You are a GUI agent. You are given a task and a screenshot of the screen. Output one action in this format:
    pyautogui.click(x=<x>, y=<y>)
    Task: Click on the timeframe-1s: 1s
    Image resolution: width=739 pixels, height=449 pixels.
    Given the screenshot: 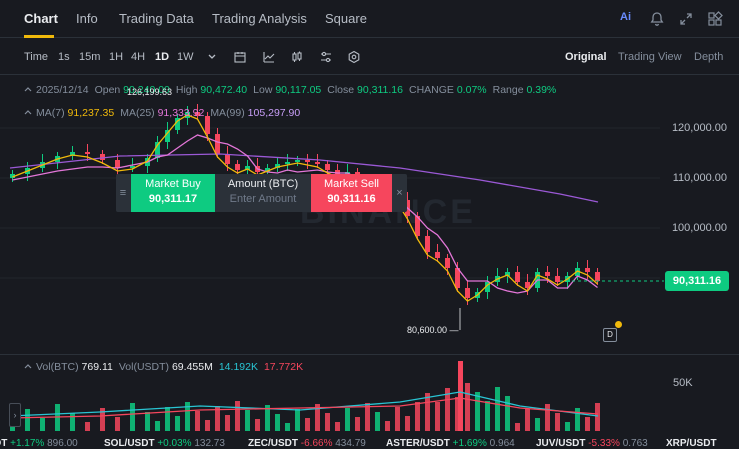 What is the action you would take?
    pyautogui.click(x=64, y=57)
    